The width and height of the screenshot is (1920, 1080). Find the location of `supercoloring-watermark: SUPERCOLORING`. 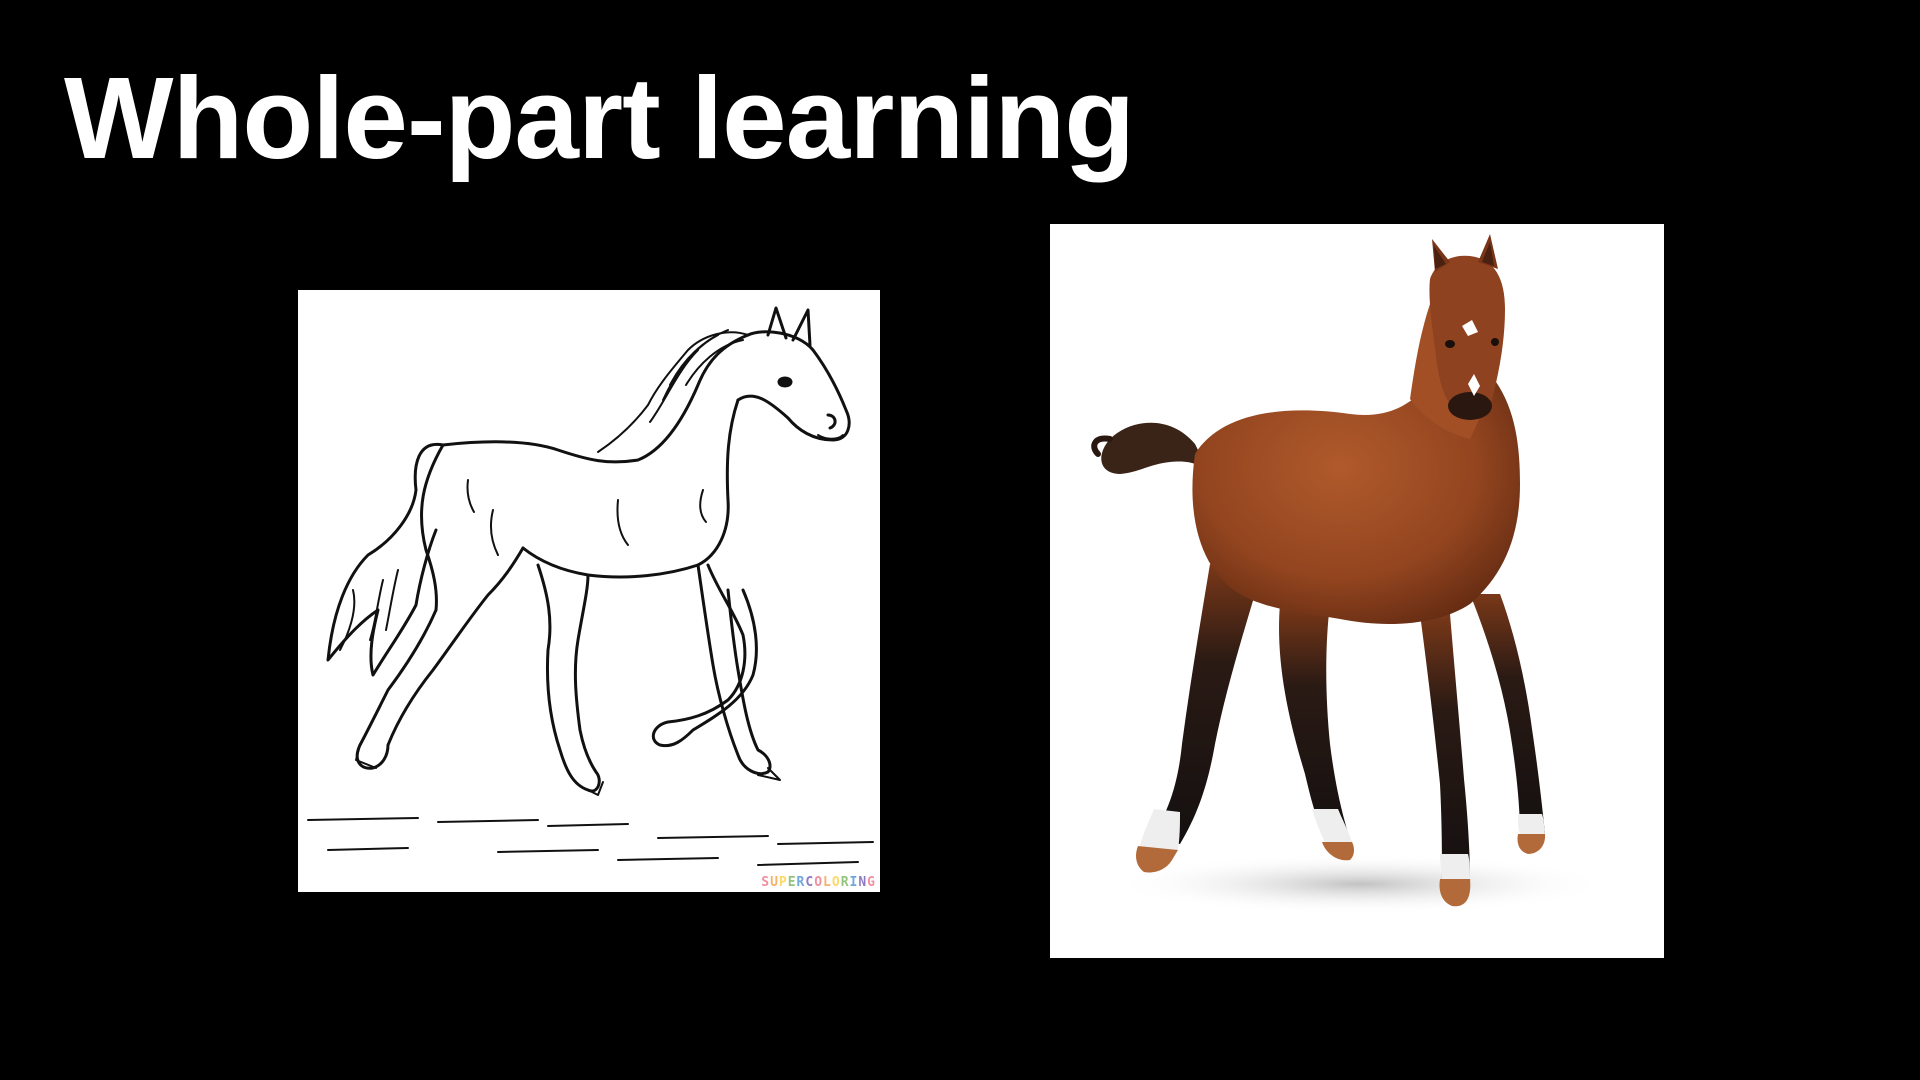

supercoloring-watermark: SUPERCOLORING is located at coordinates (818, 882).